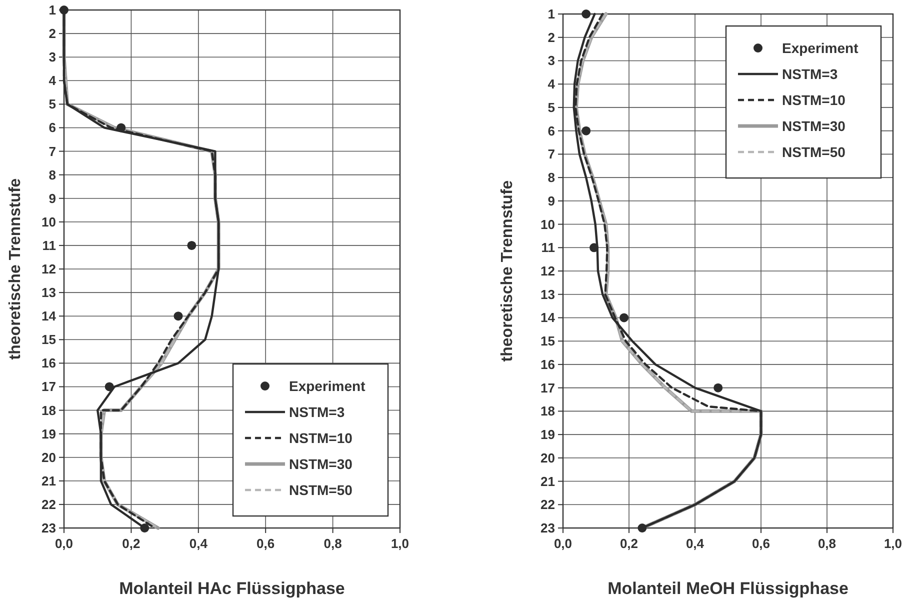  I want to click on x-axis-title: Molanteil HAc Flüssigphase, so click(232, 588).